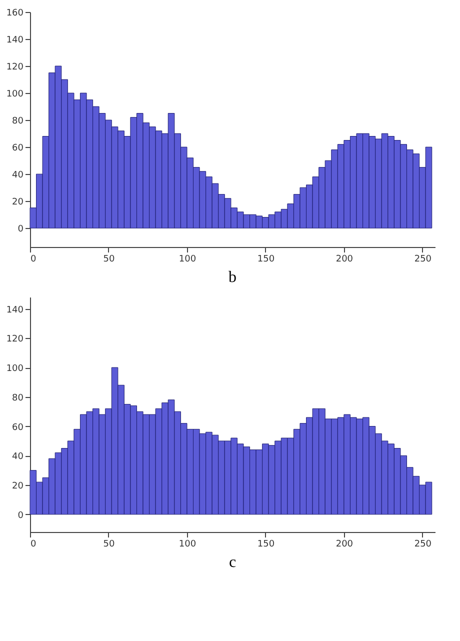 The image size is (460, 641). Describe the element at coordinates (232, 277) in the screenshot. I see `text: b` at that location.